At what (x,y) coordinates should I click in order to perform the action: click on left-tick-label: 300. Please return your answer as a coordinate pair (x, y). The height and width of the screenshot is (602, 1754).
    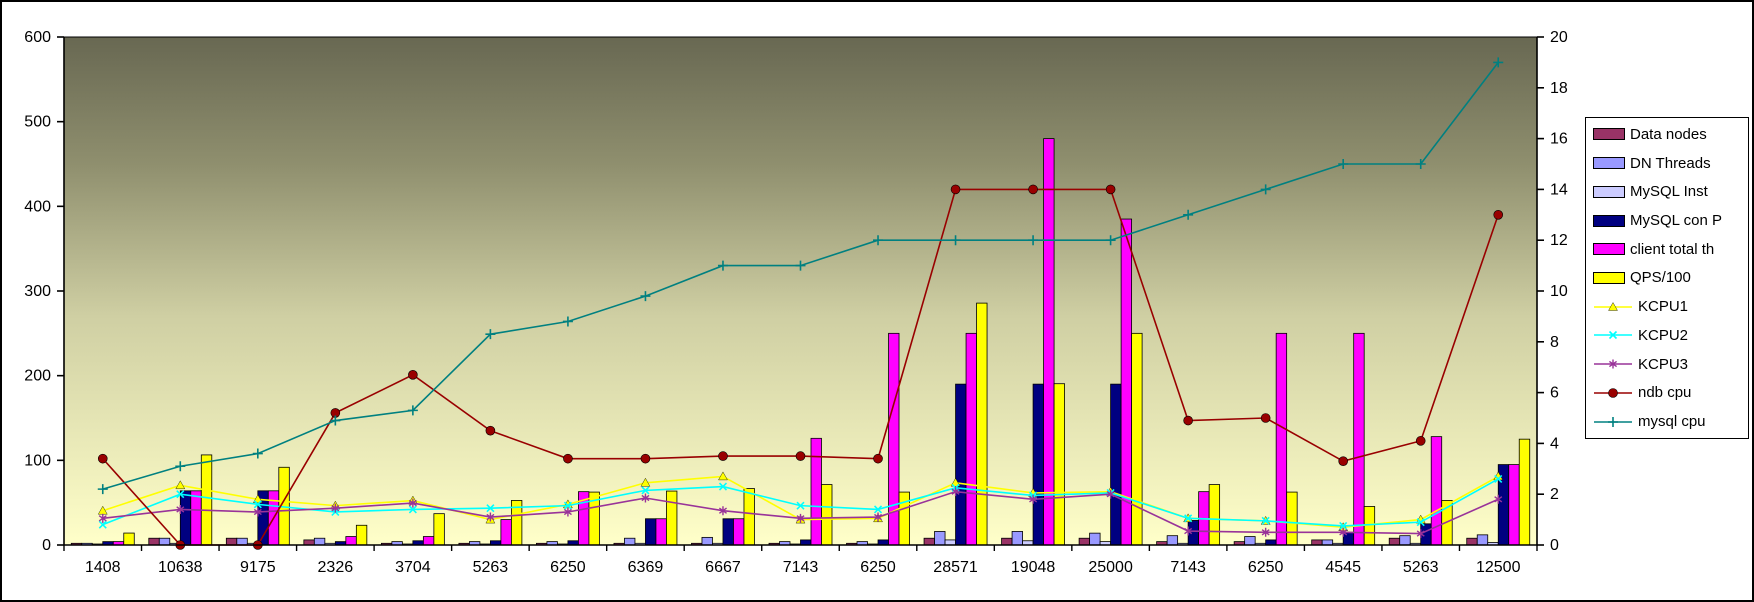
    Looking at the image, I should click on (37, 291).